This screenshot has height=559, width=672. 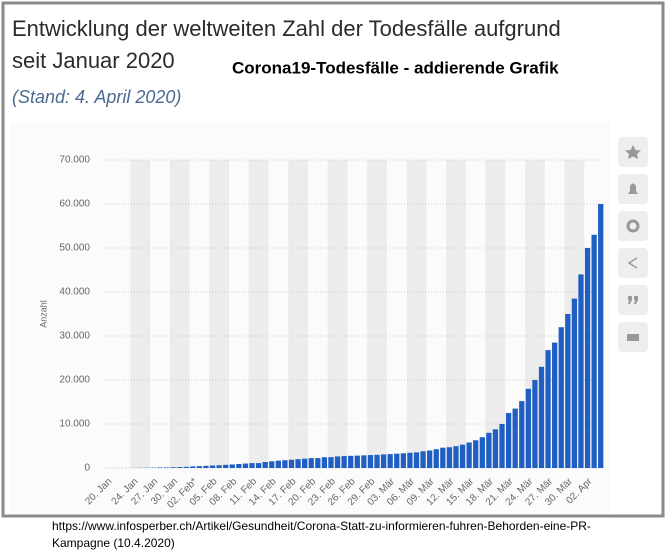 I want to click on y-tick-label: 60.000, so click(x=74, y=204).